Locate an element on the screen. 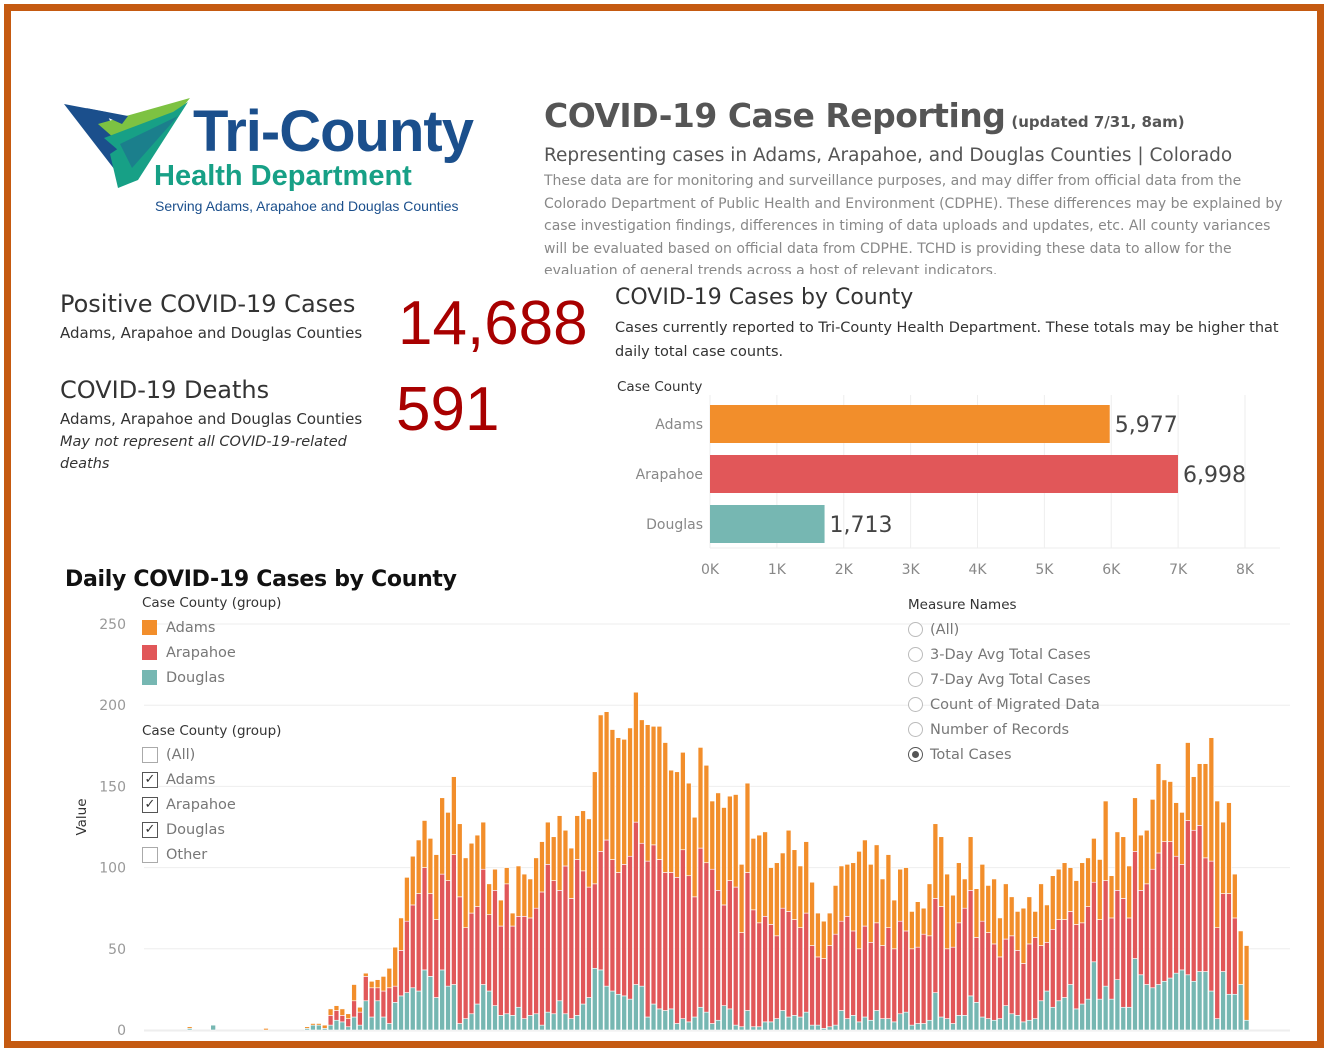 Image resolution: width=1328 pixels, height=1052 pixels. measure-option-total-cases: Total Cases is located at coordinates (1004, 754).